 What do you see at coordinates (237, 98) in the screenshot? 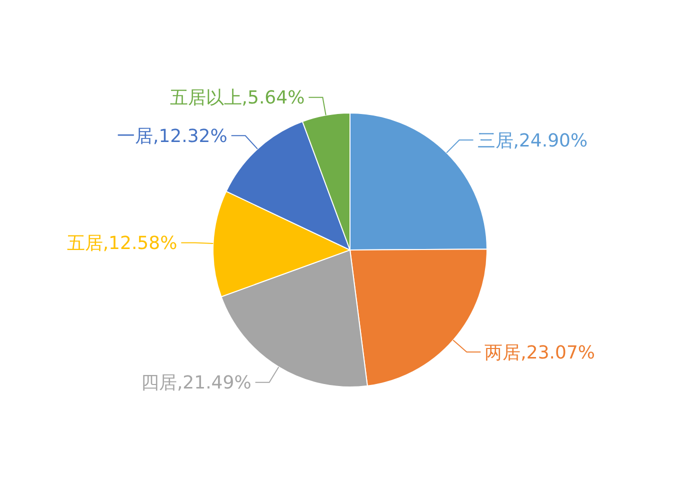
I see `slice-label: 五居以上,5.64%` at bounding box center [237, 98].